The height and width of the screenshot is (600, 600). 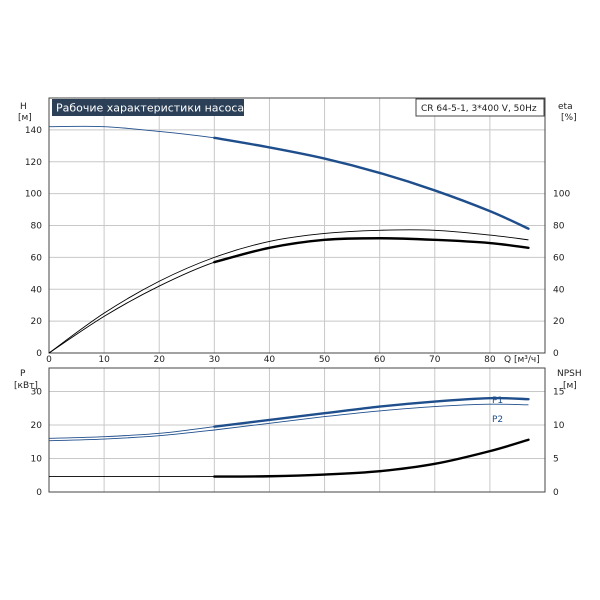 I want to click on y-left-label-top-1: H, so click(x=23, y=107).